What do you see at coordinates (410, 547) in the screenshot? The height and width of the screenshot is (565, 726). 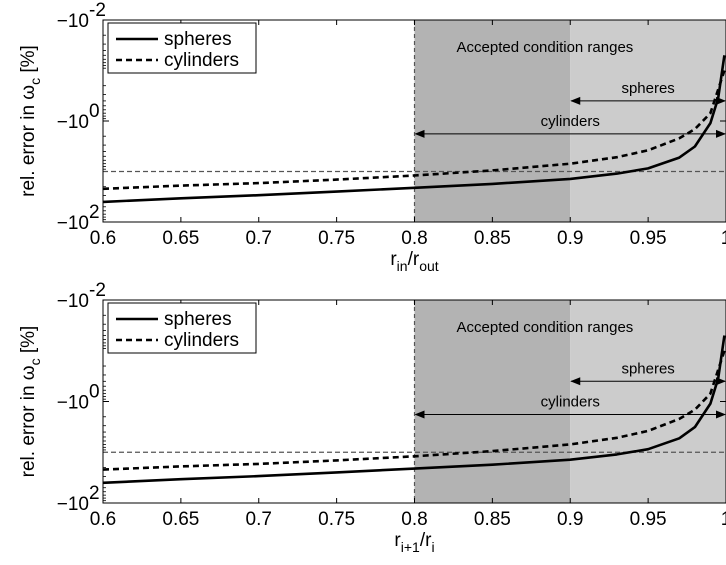 I see `x-axis-label-sub1: i+1` at bounding box center [410, 547].